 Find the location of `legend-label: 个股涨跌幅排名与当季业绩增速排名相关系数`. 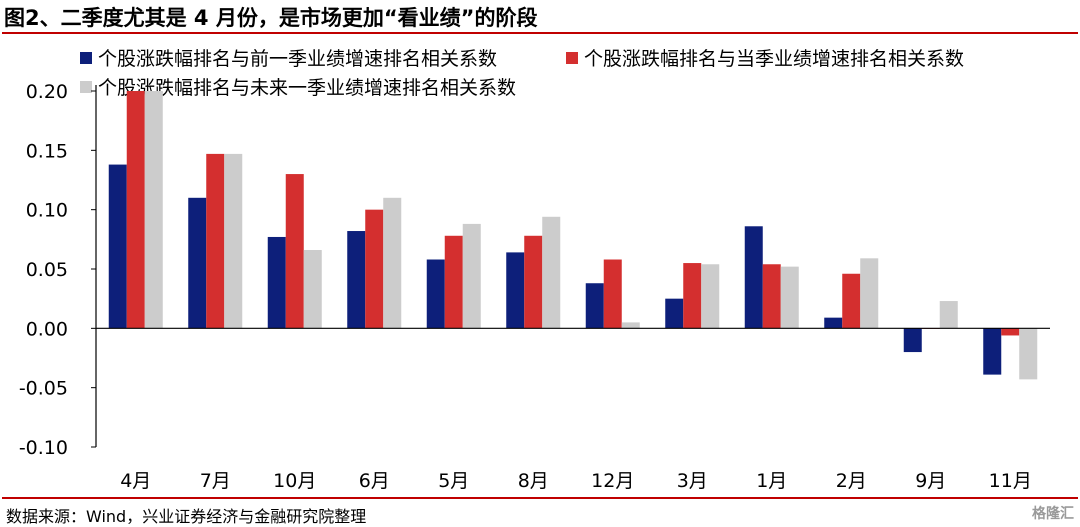

legend-label: 个股涨跌幅排名与当季业绩增速排名相关系数 is located at coordinates (774, 59).